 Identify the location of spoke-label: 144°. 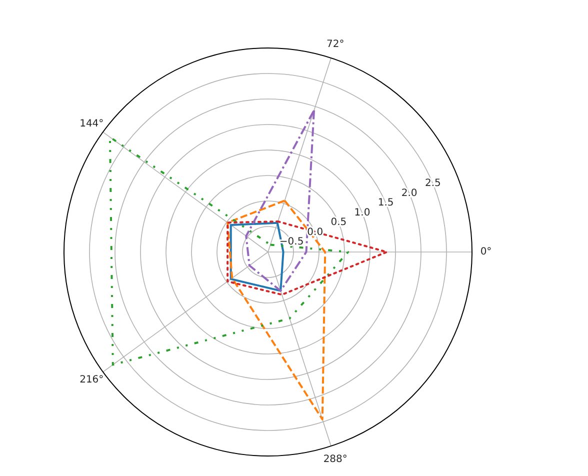
(92, 124).